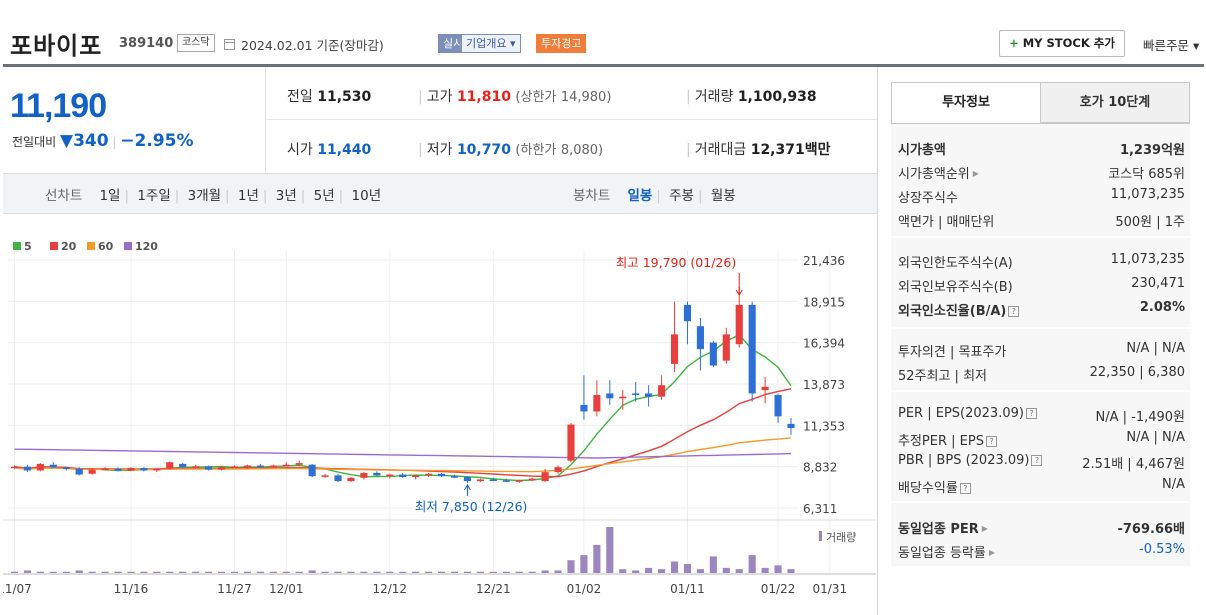 This screenshot has width=1206, height=615. I want to click on row-dividend: 배당수익률? N/A, so click(1041, 486).